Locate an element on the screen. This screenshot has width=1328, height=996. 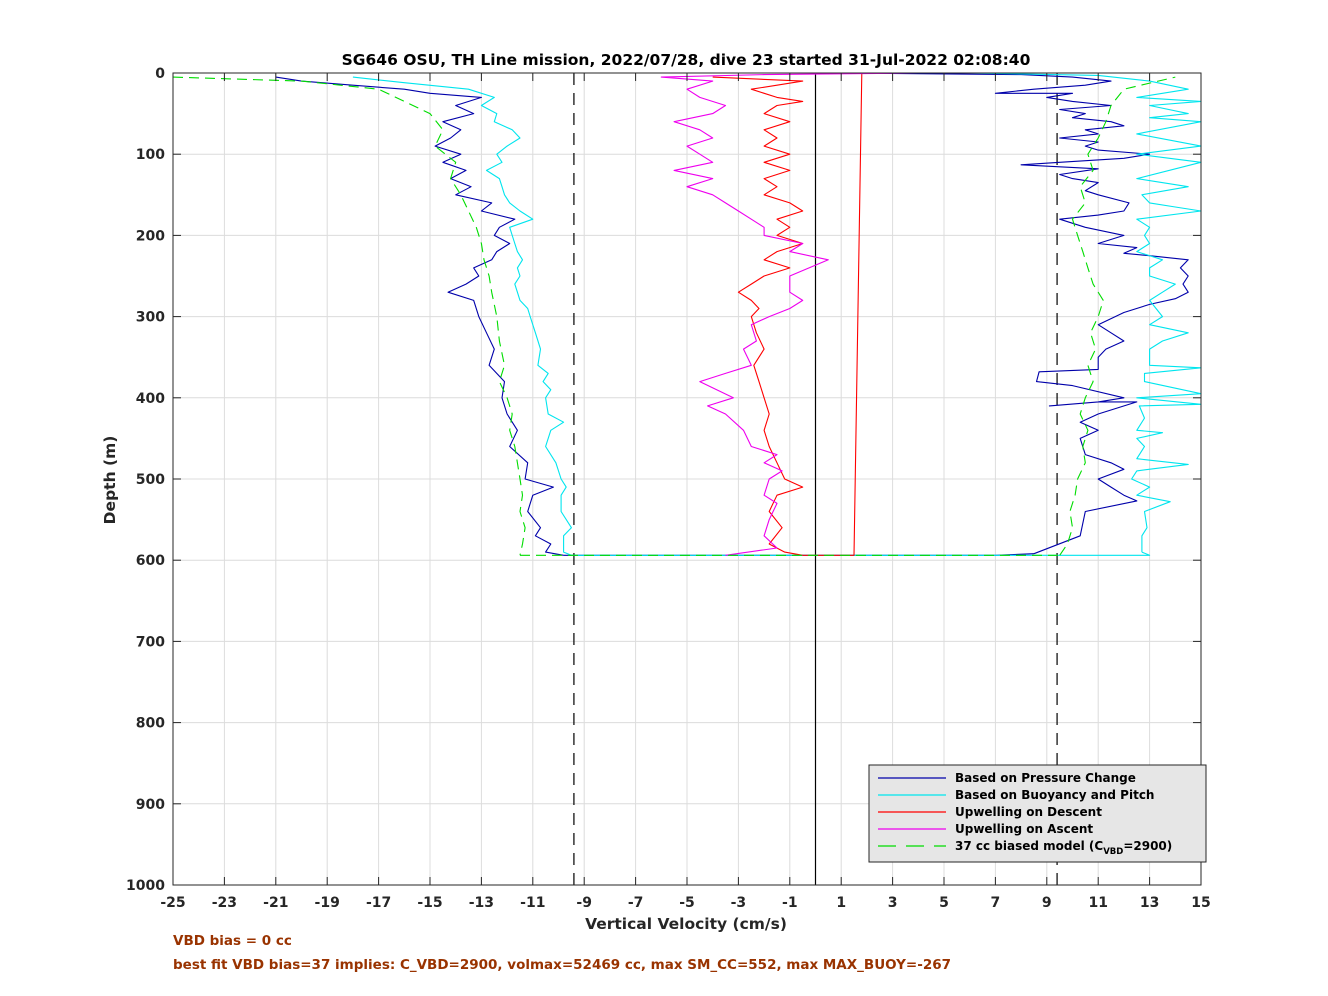
x-tick-label: 15 is located at coordinates (1200, 903).